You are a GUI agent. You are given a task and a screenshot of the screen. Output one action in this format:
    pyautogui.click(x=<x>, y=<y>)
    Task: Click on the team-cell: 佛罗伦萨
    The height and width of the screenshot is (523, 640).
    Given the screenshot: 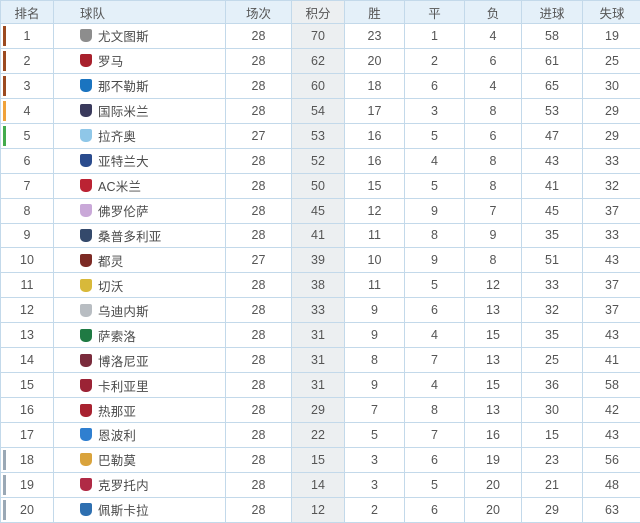 What is the action you would take?
    pyautogui.click(x=140, y=210)
    